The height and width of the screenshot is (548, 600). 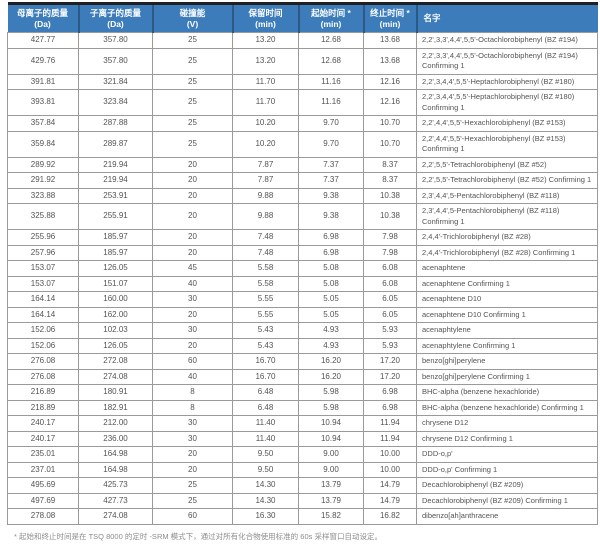 What do you see at coordinates (331, 485) in the screenshot?
I see `start-time-cell: 13.79` at bounding box center [331, 485].